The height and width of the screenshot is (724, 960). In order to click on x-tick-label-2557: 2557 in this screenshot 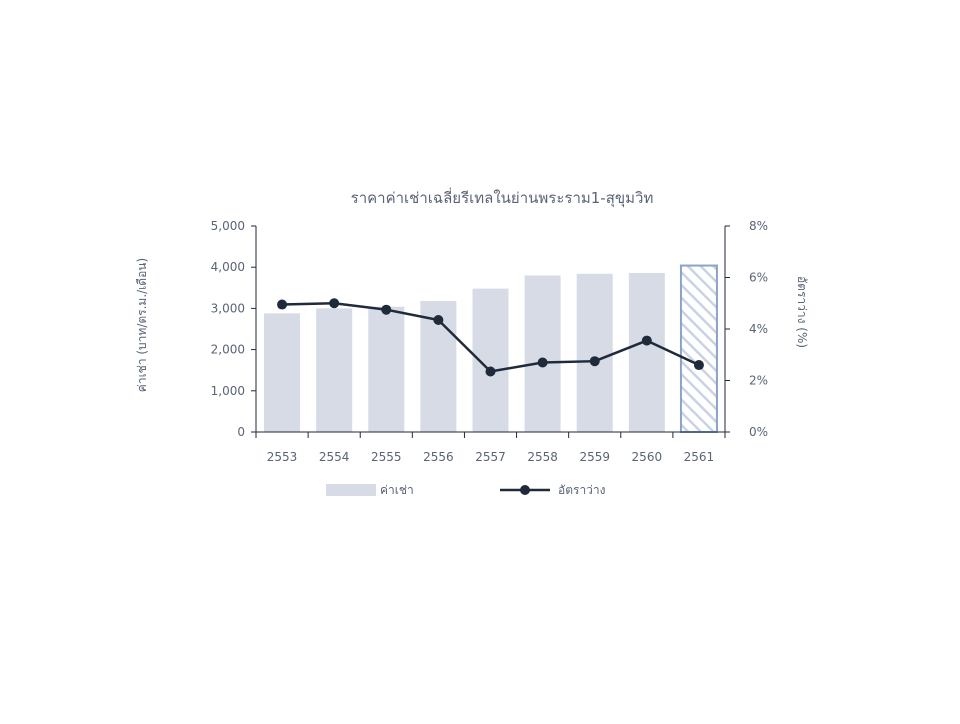, I will do `click(490, 457)`.